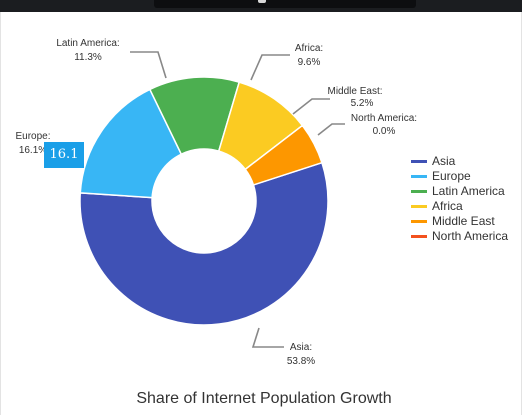 Image resolution: width=522 pixels, height=415 pixels. What do you see at coordinates (64, 155) in the screenshot?
I see `tooltip: 16.1` at bounding box center [64, 155].